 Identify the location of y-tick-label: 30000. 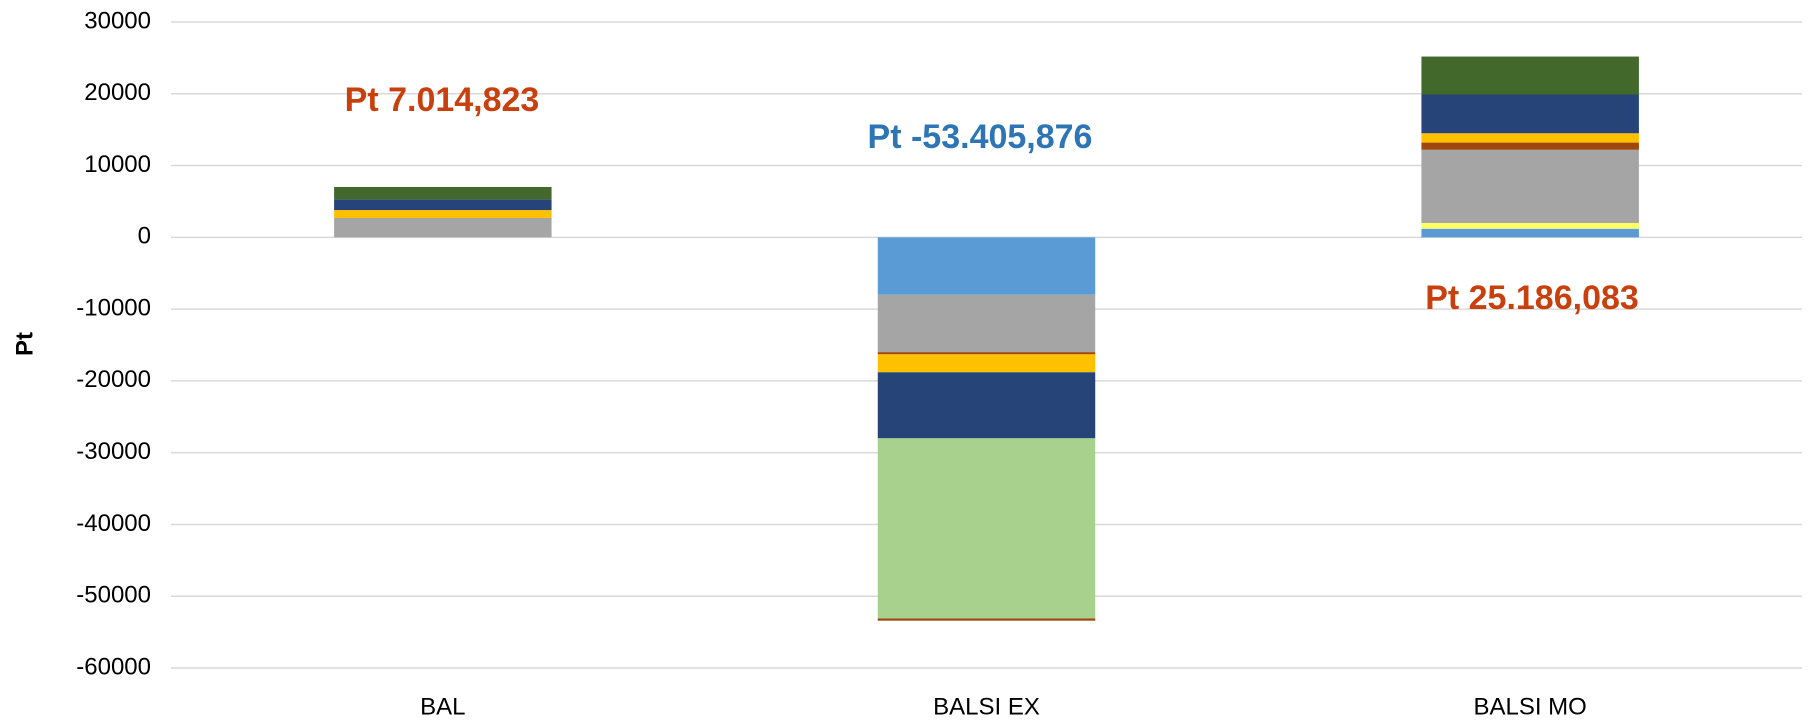
(117, 20).